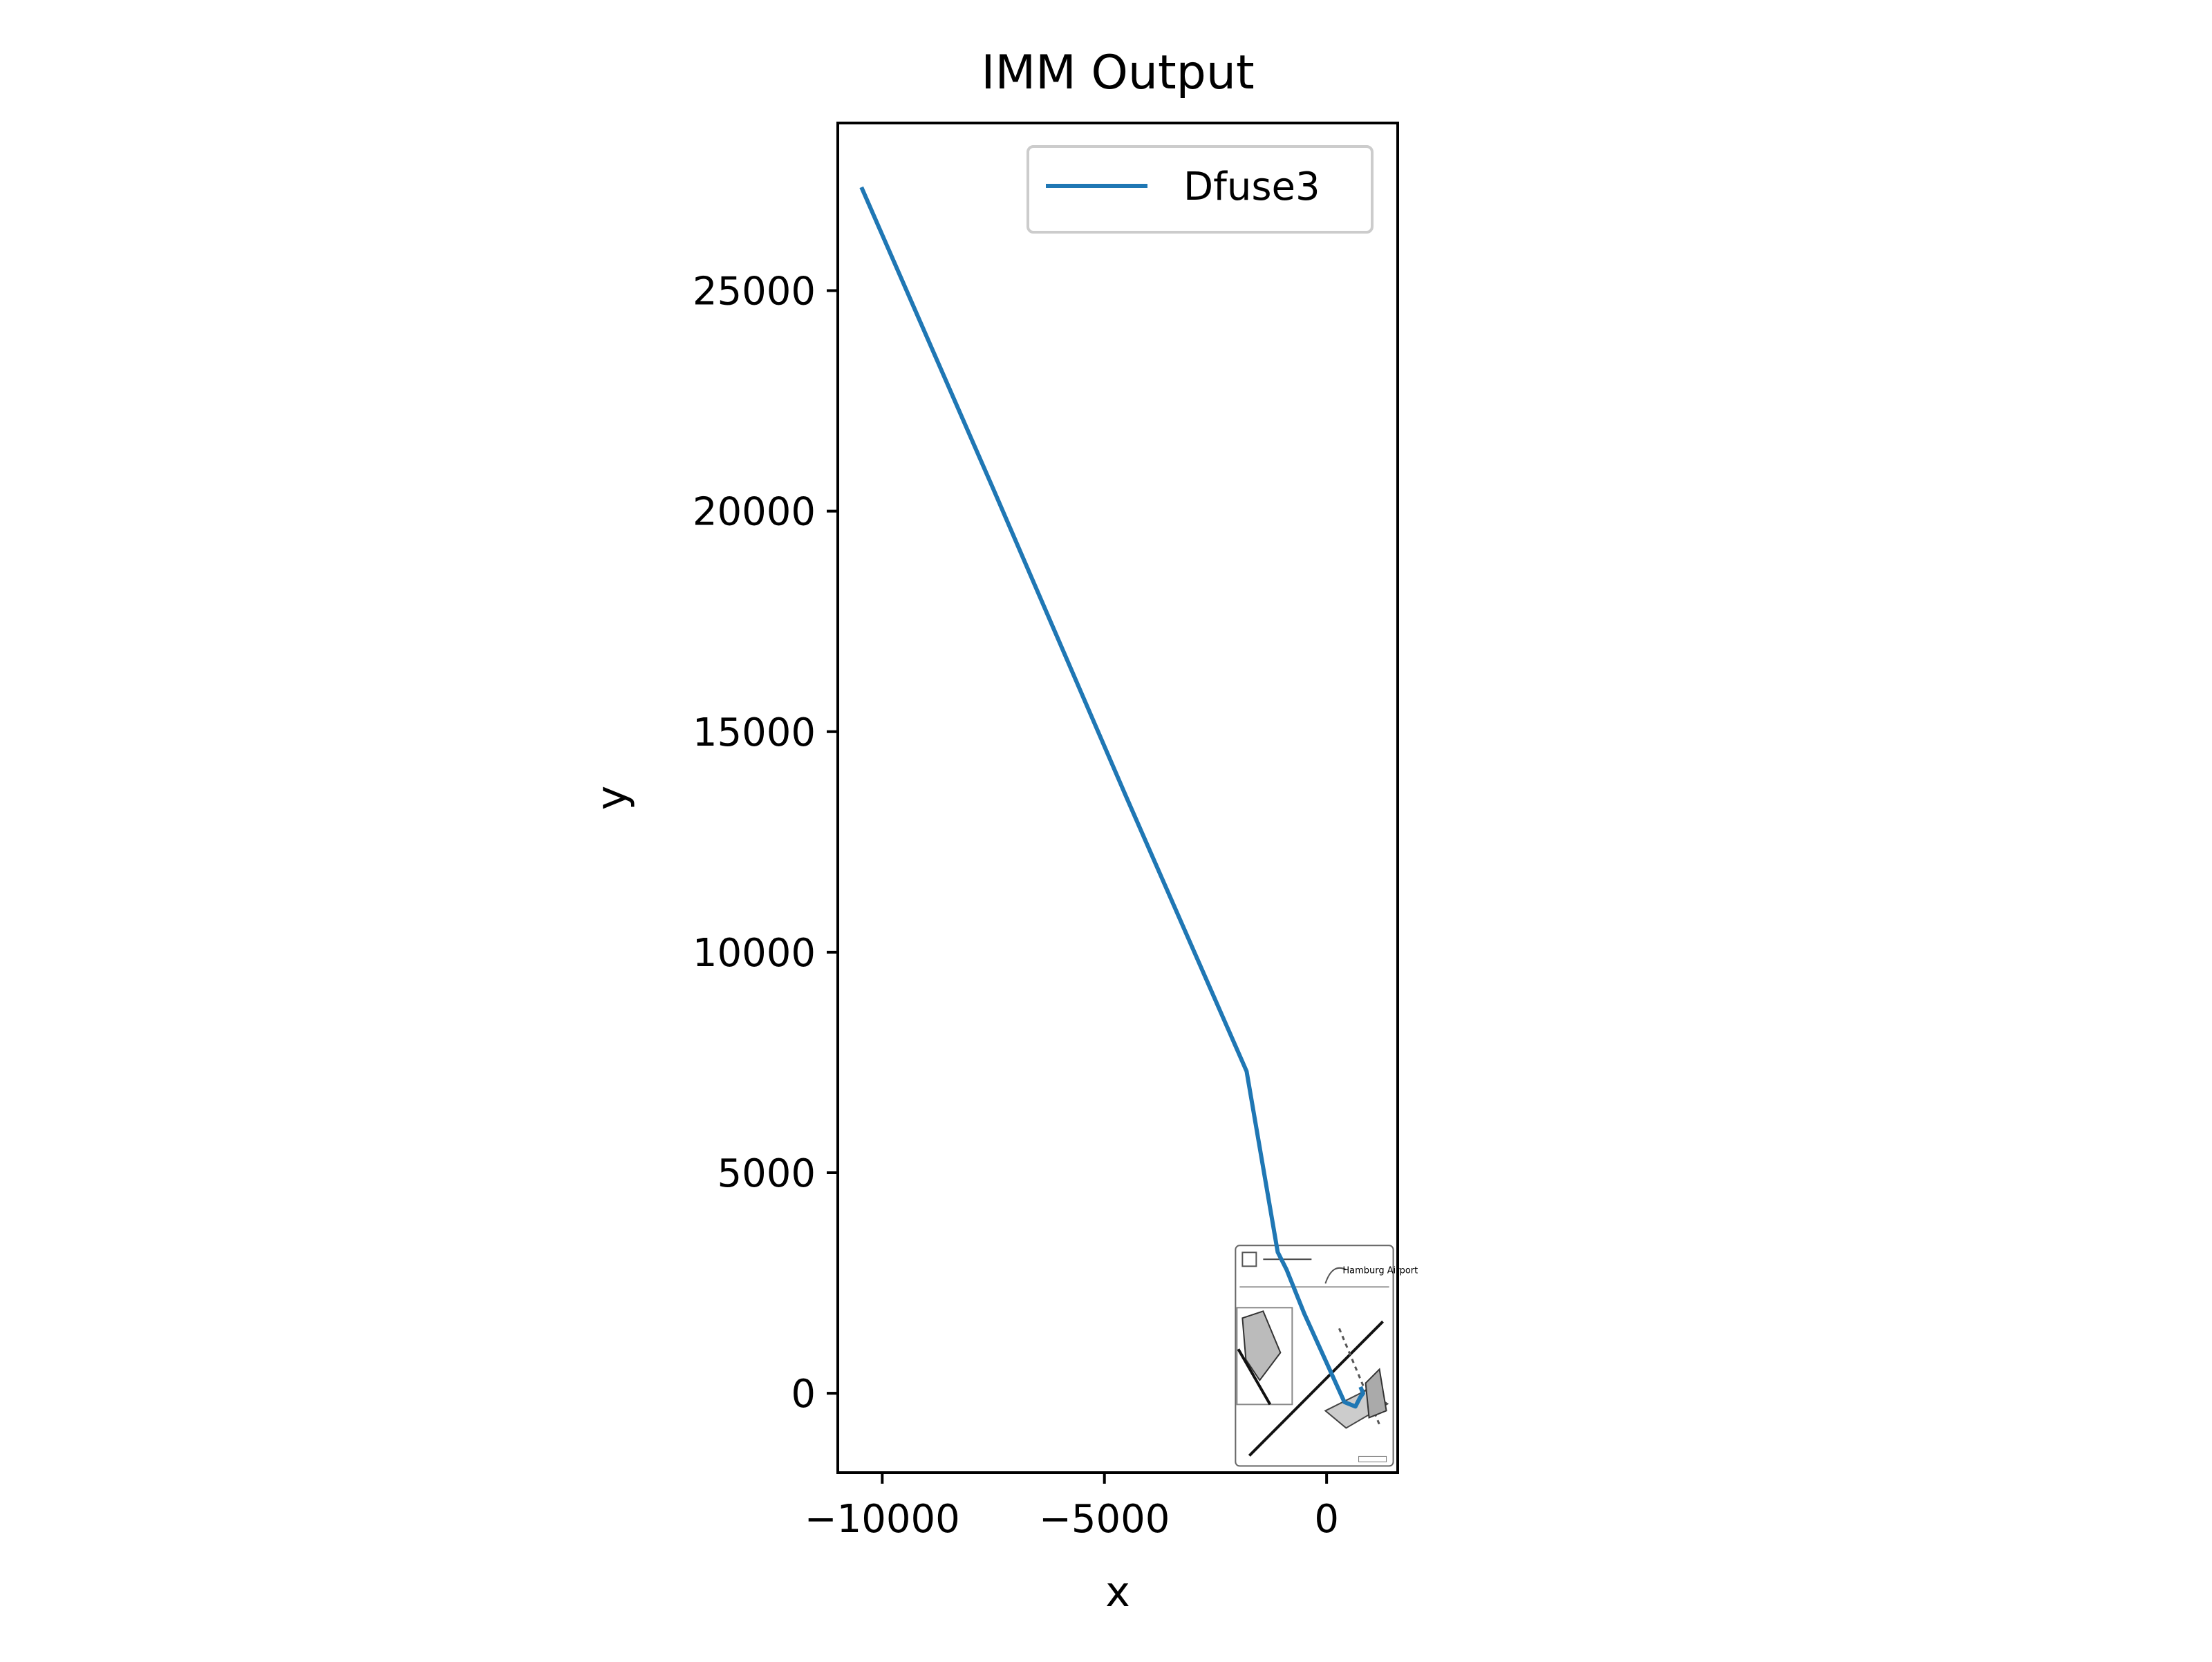 This screenshot has width=2212, height=1662. I want to click on y-tick-label: 5000, so click(766, 1173).